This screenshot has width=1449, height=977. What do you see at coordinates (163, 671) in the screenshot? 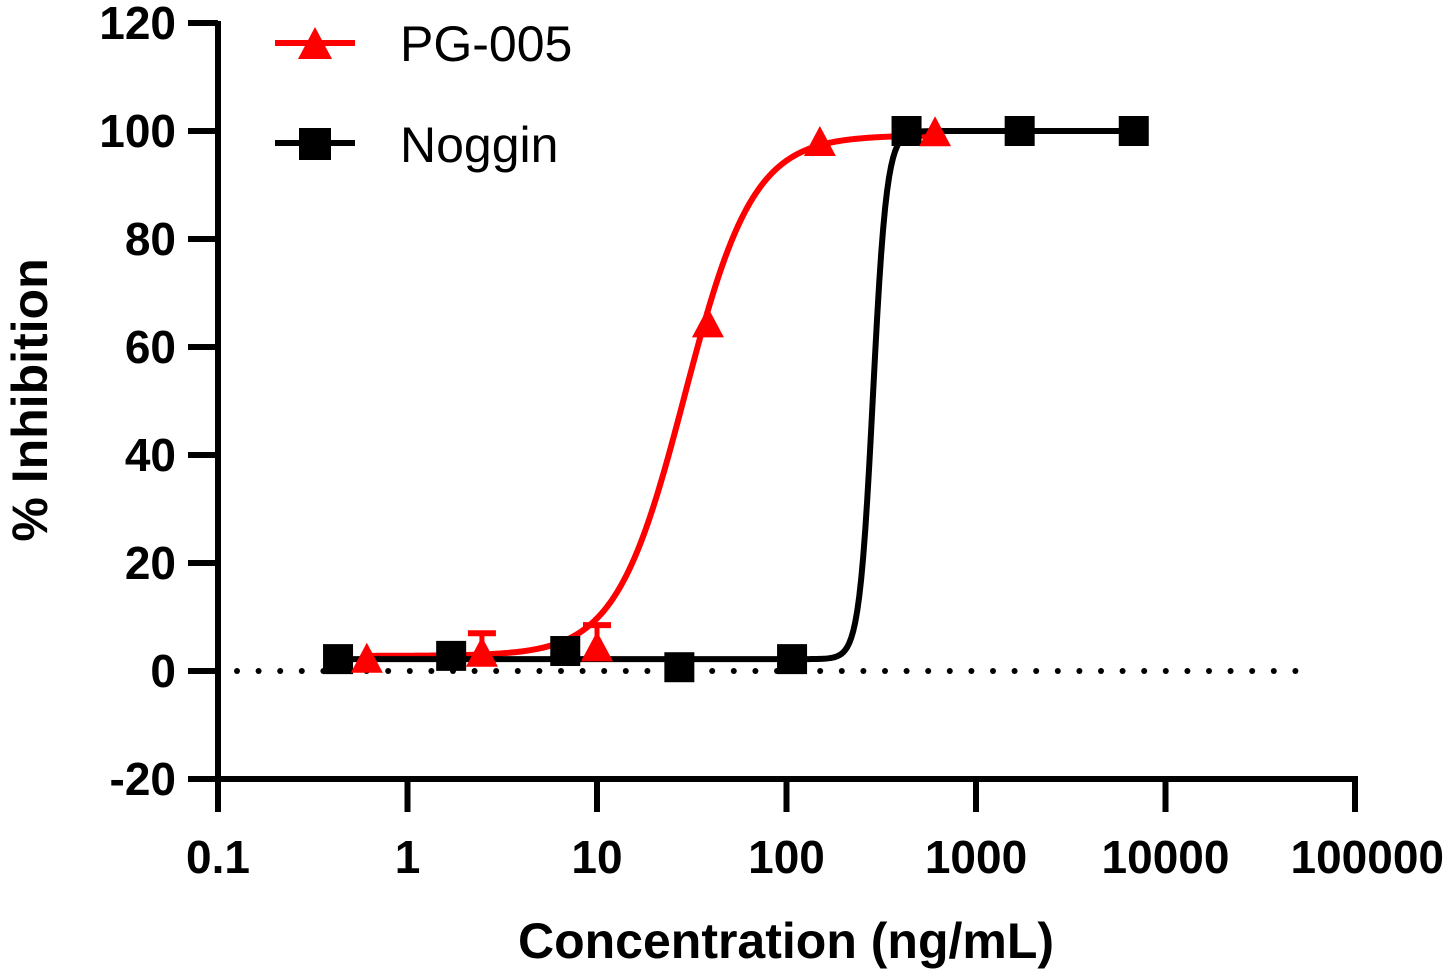
I see `y-tick-label: 0` at bounding box center [163, 671].